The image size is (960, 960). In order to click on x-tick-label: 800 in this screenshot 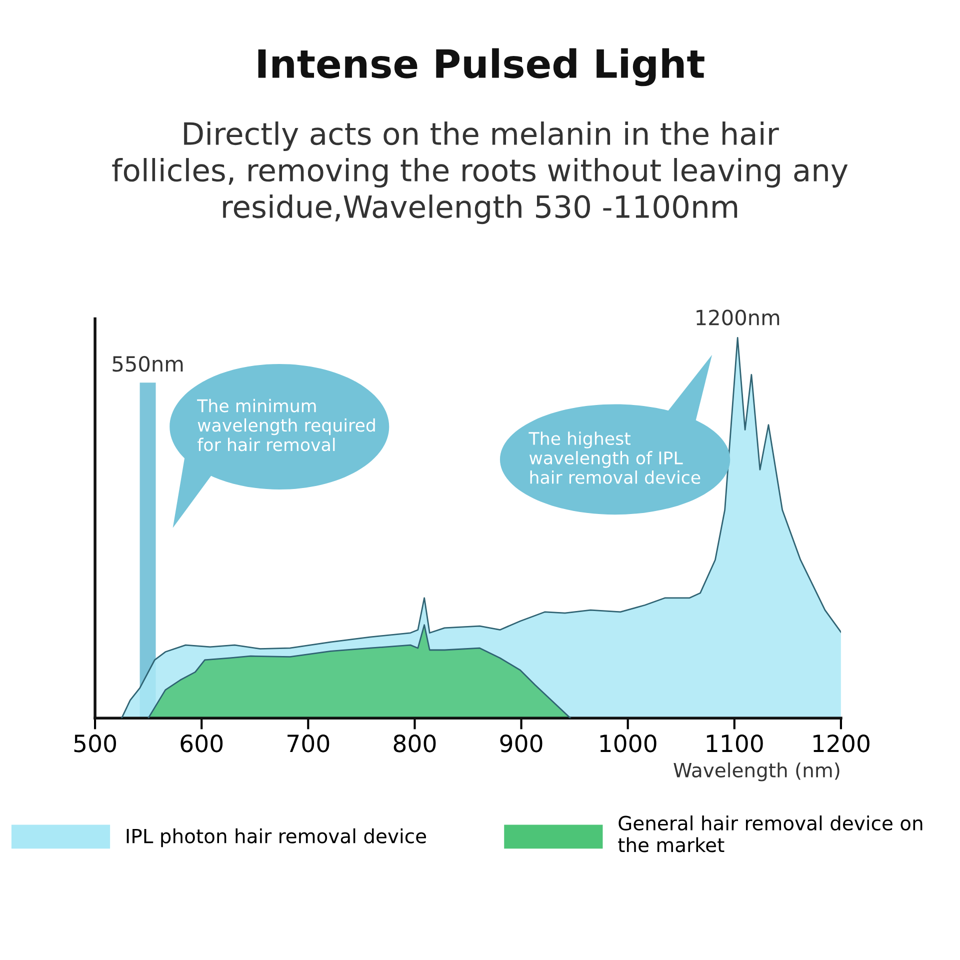, I will do `click(415, 743)`.